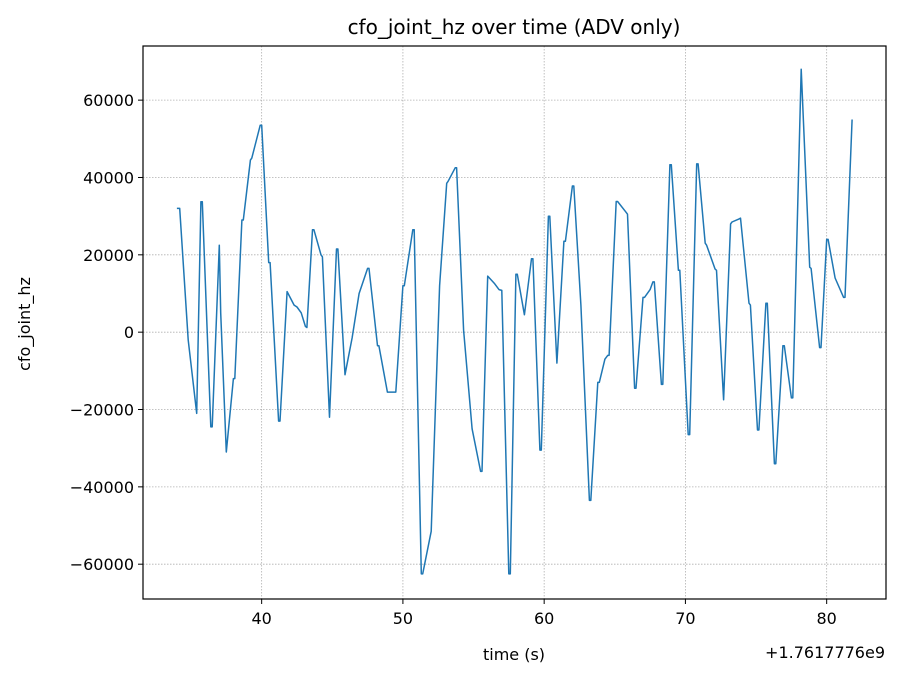 The height and width of the screenshot is (678, 901). I want to click on x-tick-label-3: 70, so click(685, 618).